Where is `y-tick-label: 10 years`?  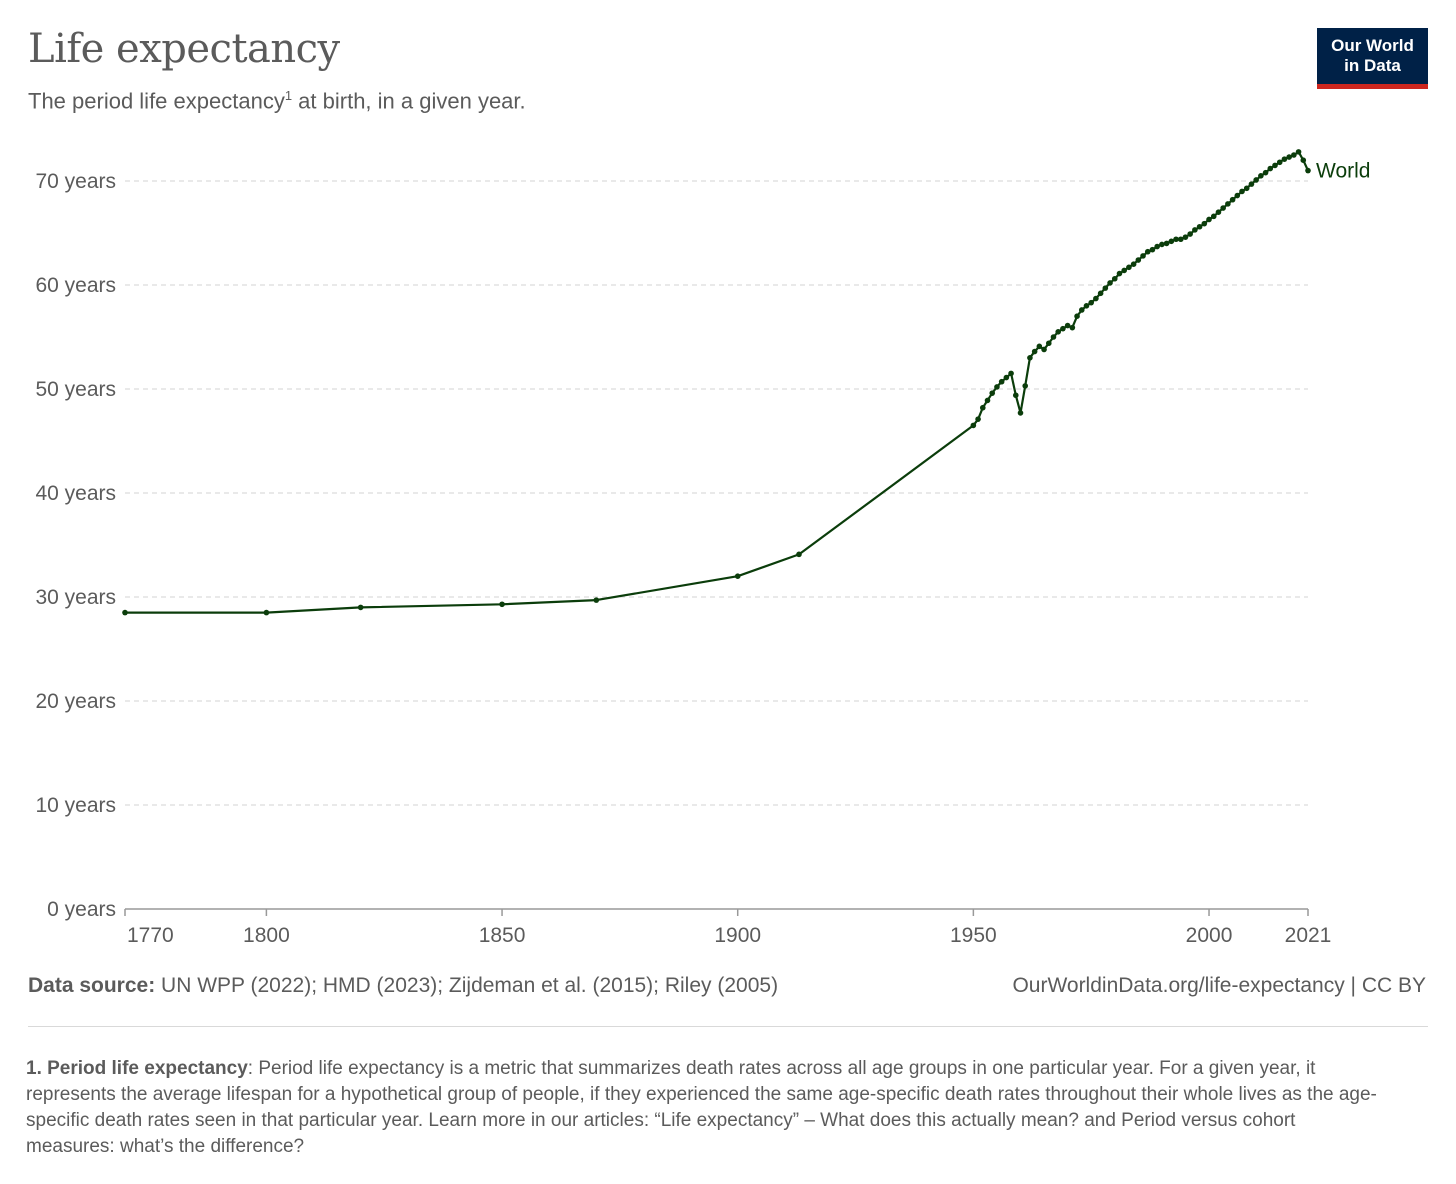
y-tick-label: 10 years is located at coordinates (75, 805).